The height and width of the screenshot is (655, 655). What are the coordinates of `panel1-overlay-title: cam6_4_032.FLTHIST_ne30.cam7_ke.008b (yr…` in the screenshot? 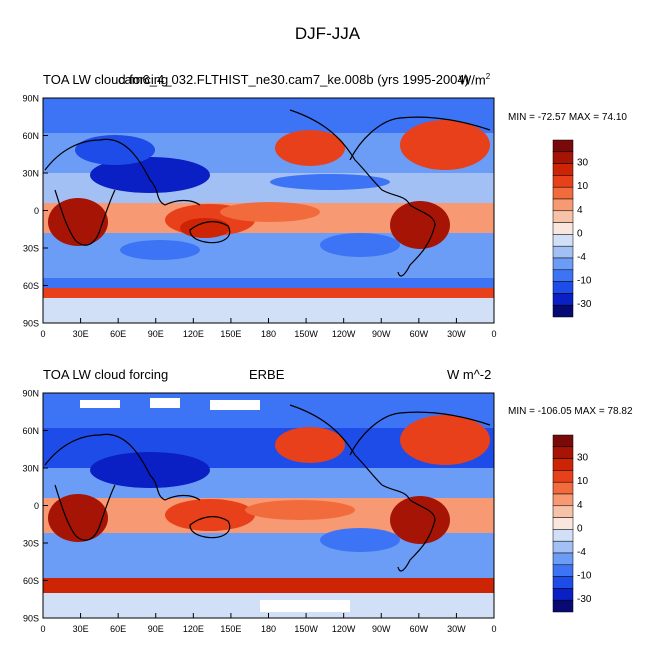 It's located at (293, 79).